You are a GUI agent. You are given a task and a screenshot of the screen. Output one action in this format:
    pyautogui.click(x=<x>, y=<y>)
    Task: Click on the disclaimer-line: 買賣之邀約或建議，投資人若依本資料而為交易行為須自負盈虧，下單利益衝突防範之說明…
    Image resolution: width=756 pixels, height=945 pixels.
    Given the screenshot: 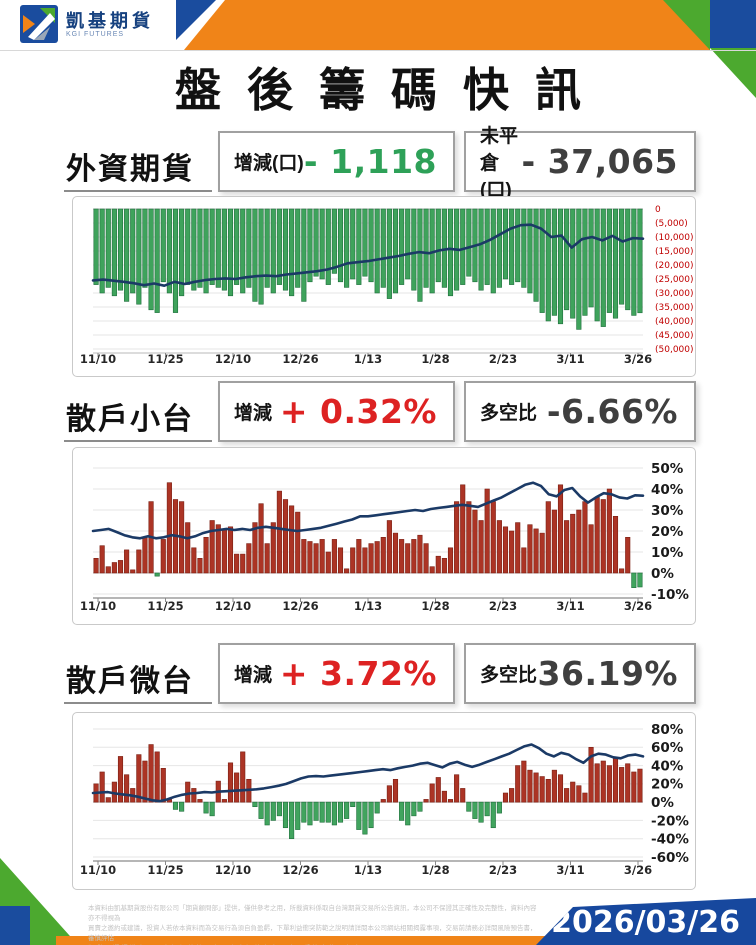 What is the action you would take?
    pyautogui.click(x=312, y=933)
    